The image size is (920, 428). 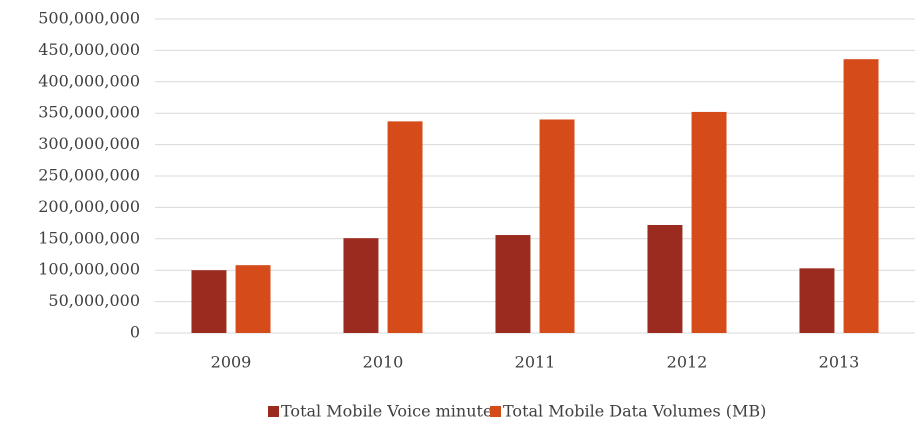 I want to click on y-tick-label: 250,000,000, so click(x=89, y=175).